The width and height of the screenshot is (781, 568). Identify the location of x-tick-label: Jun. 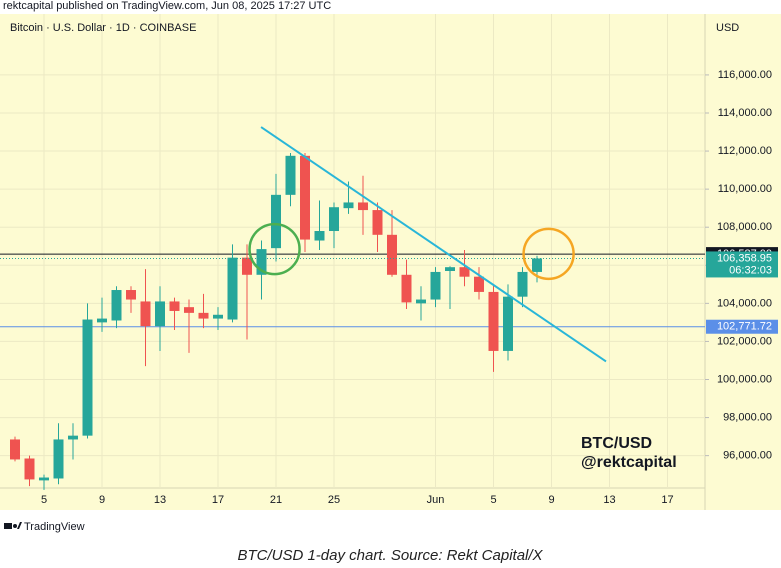
(436, 500).